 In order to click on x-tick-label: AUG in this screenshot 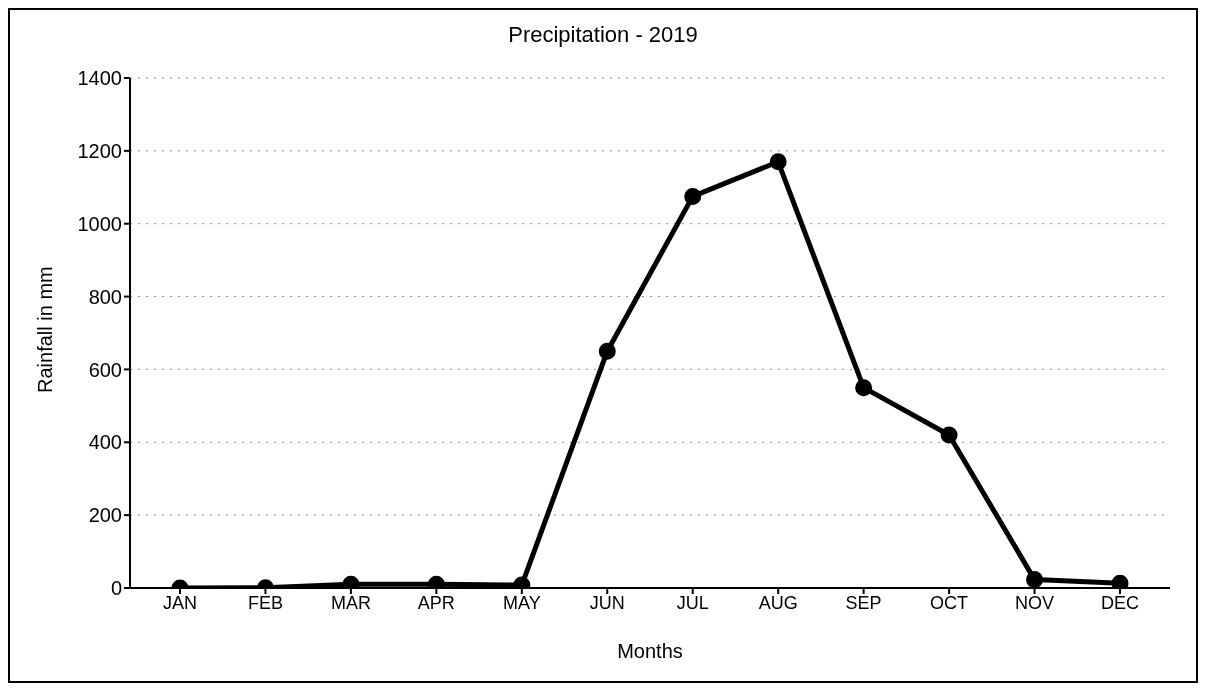, I will do `click(778, 602)`.